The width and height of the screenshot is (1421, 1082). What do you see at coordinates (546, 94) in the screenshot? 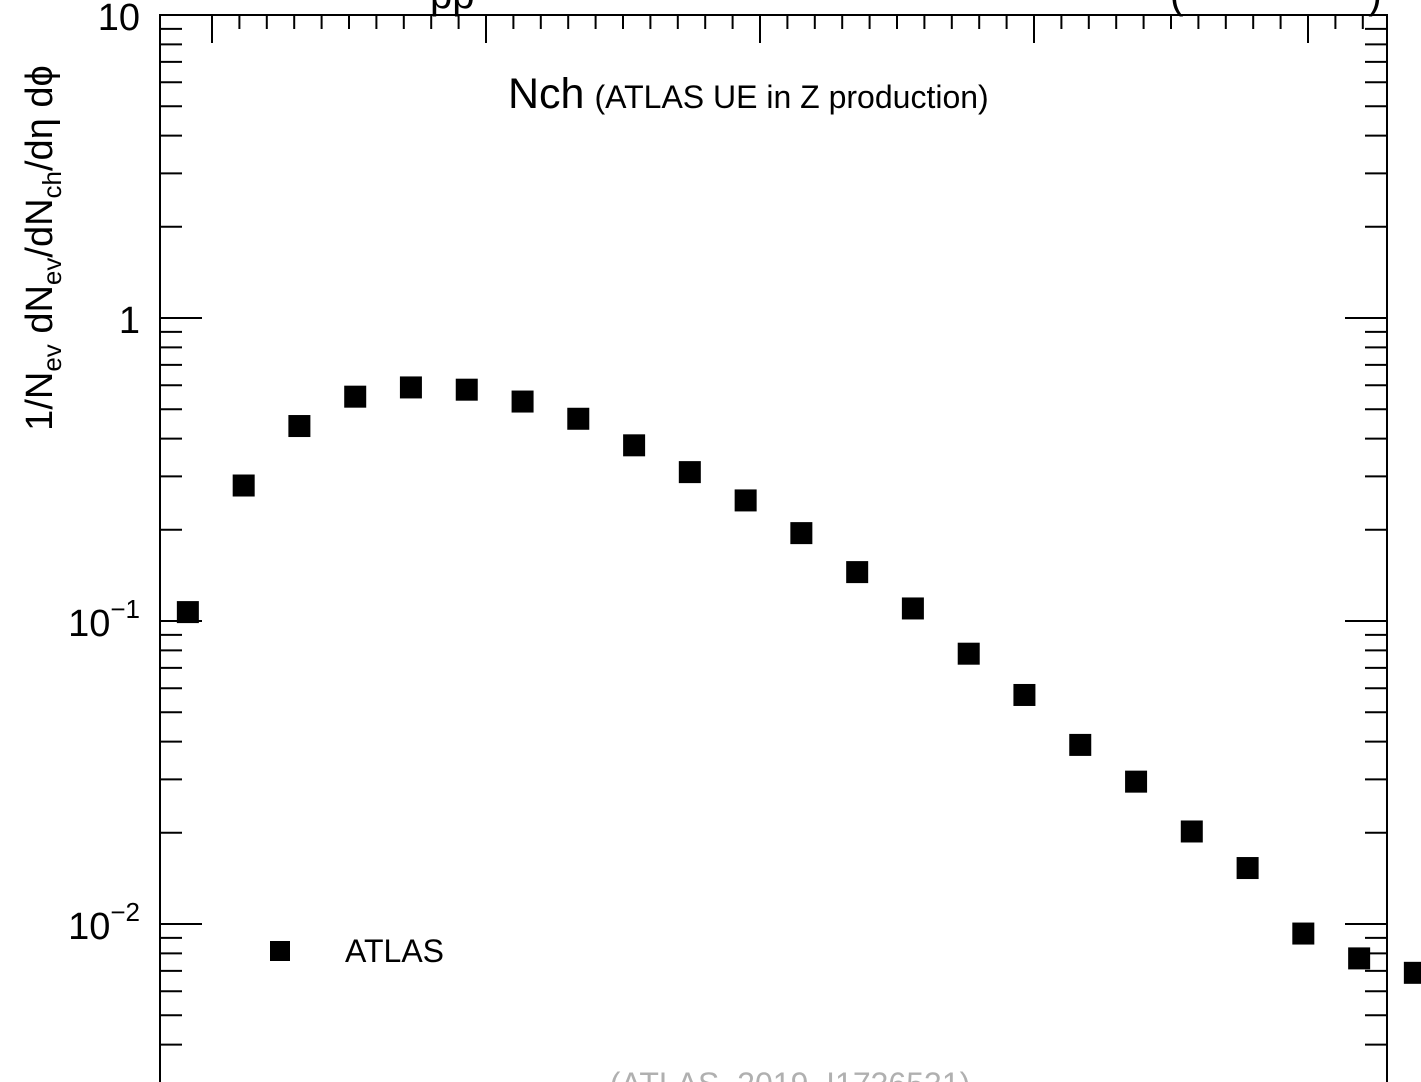
I see `title-main: Nch` at bounding box center [546, 94].